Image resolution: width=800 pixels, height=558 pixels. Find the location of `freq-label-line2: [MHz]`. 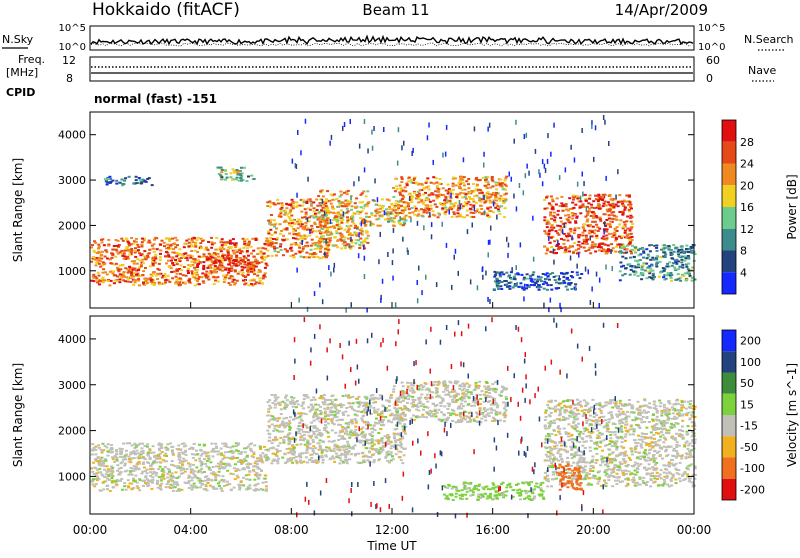

freq-label-line2: [MHz] is located at coordinates (22, 72).